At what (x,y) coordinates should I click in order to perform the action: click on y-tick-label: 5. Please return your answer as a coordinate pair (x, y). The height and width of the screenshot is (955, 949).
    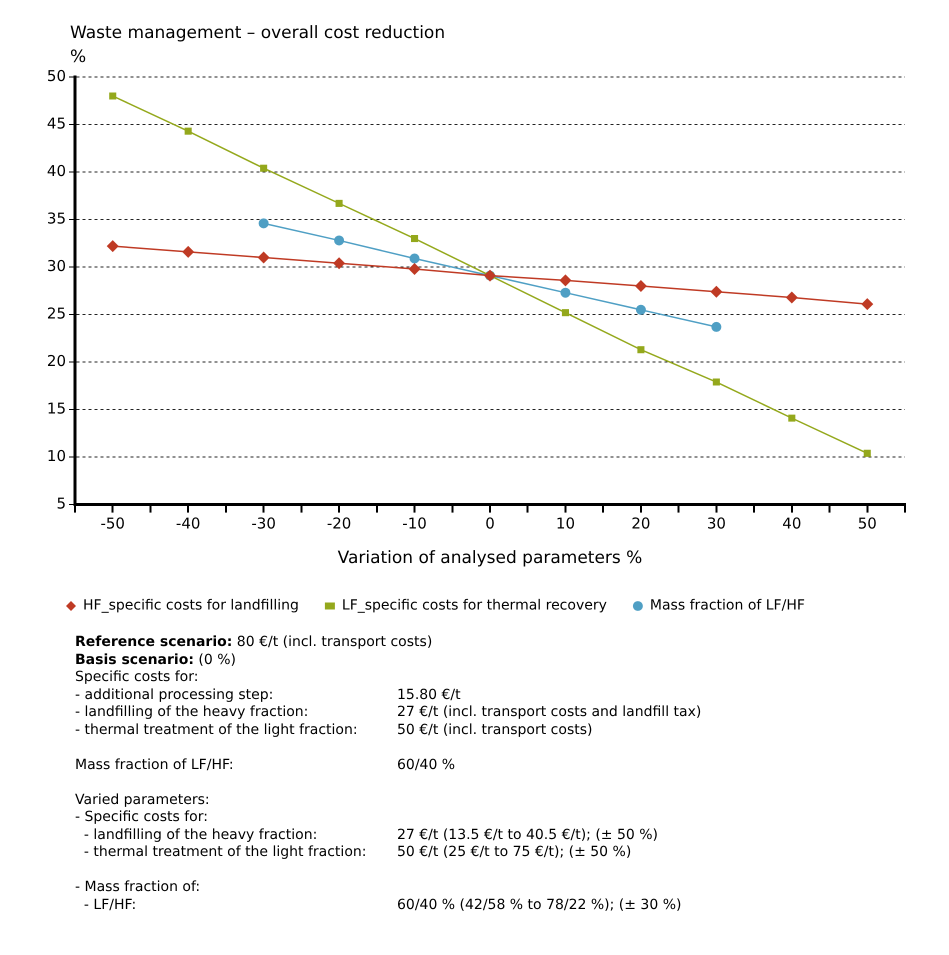
    Looking at the image, I should click on (61, 503).